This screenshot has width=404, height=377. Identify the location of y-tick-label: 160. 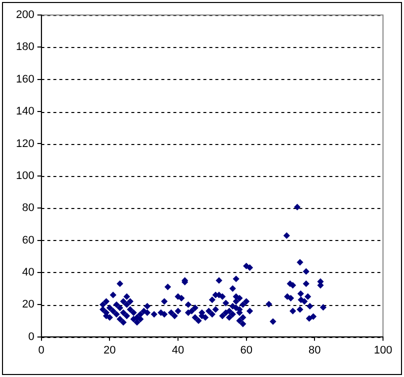
(25, 79).